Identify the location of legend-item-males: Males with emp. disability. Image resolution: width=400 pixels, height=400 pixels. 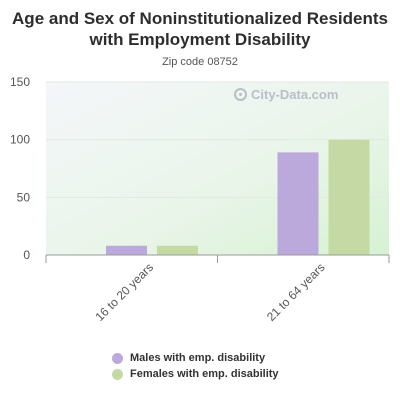
(195, 358).